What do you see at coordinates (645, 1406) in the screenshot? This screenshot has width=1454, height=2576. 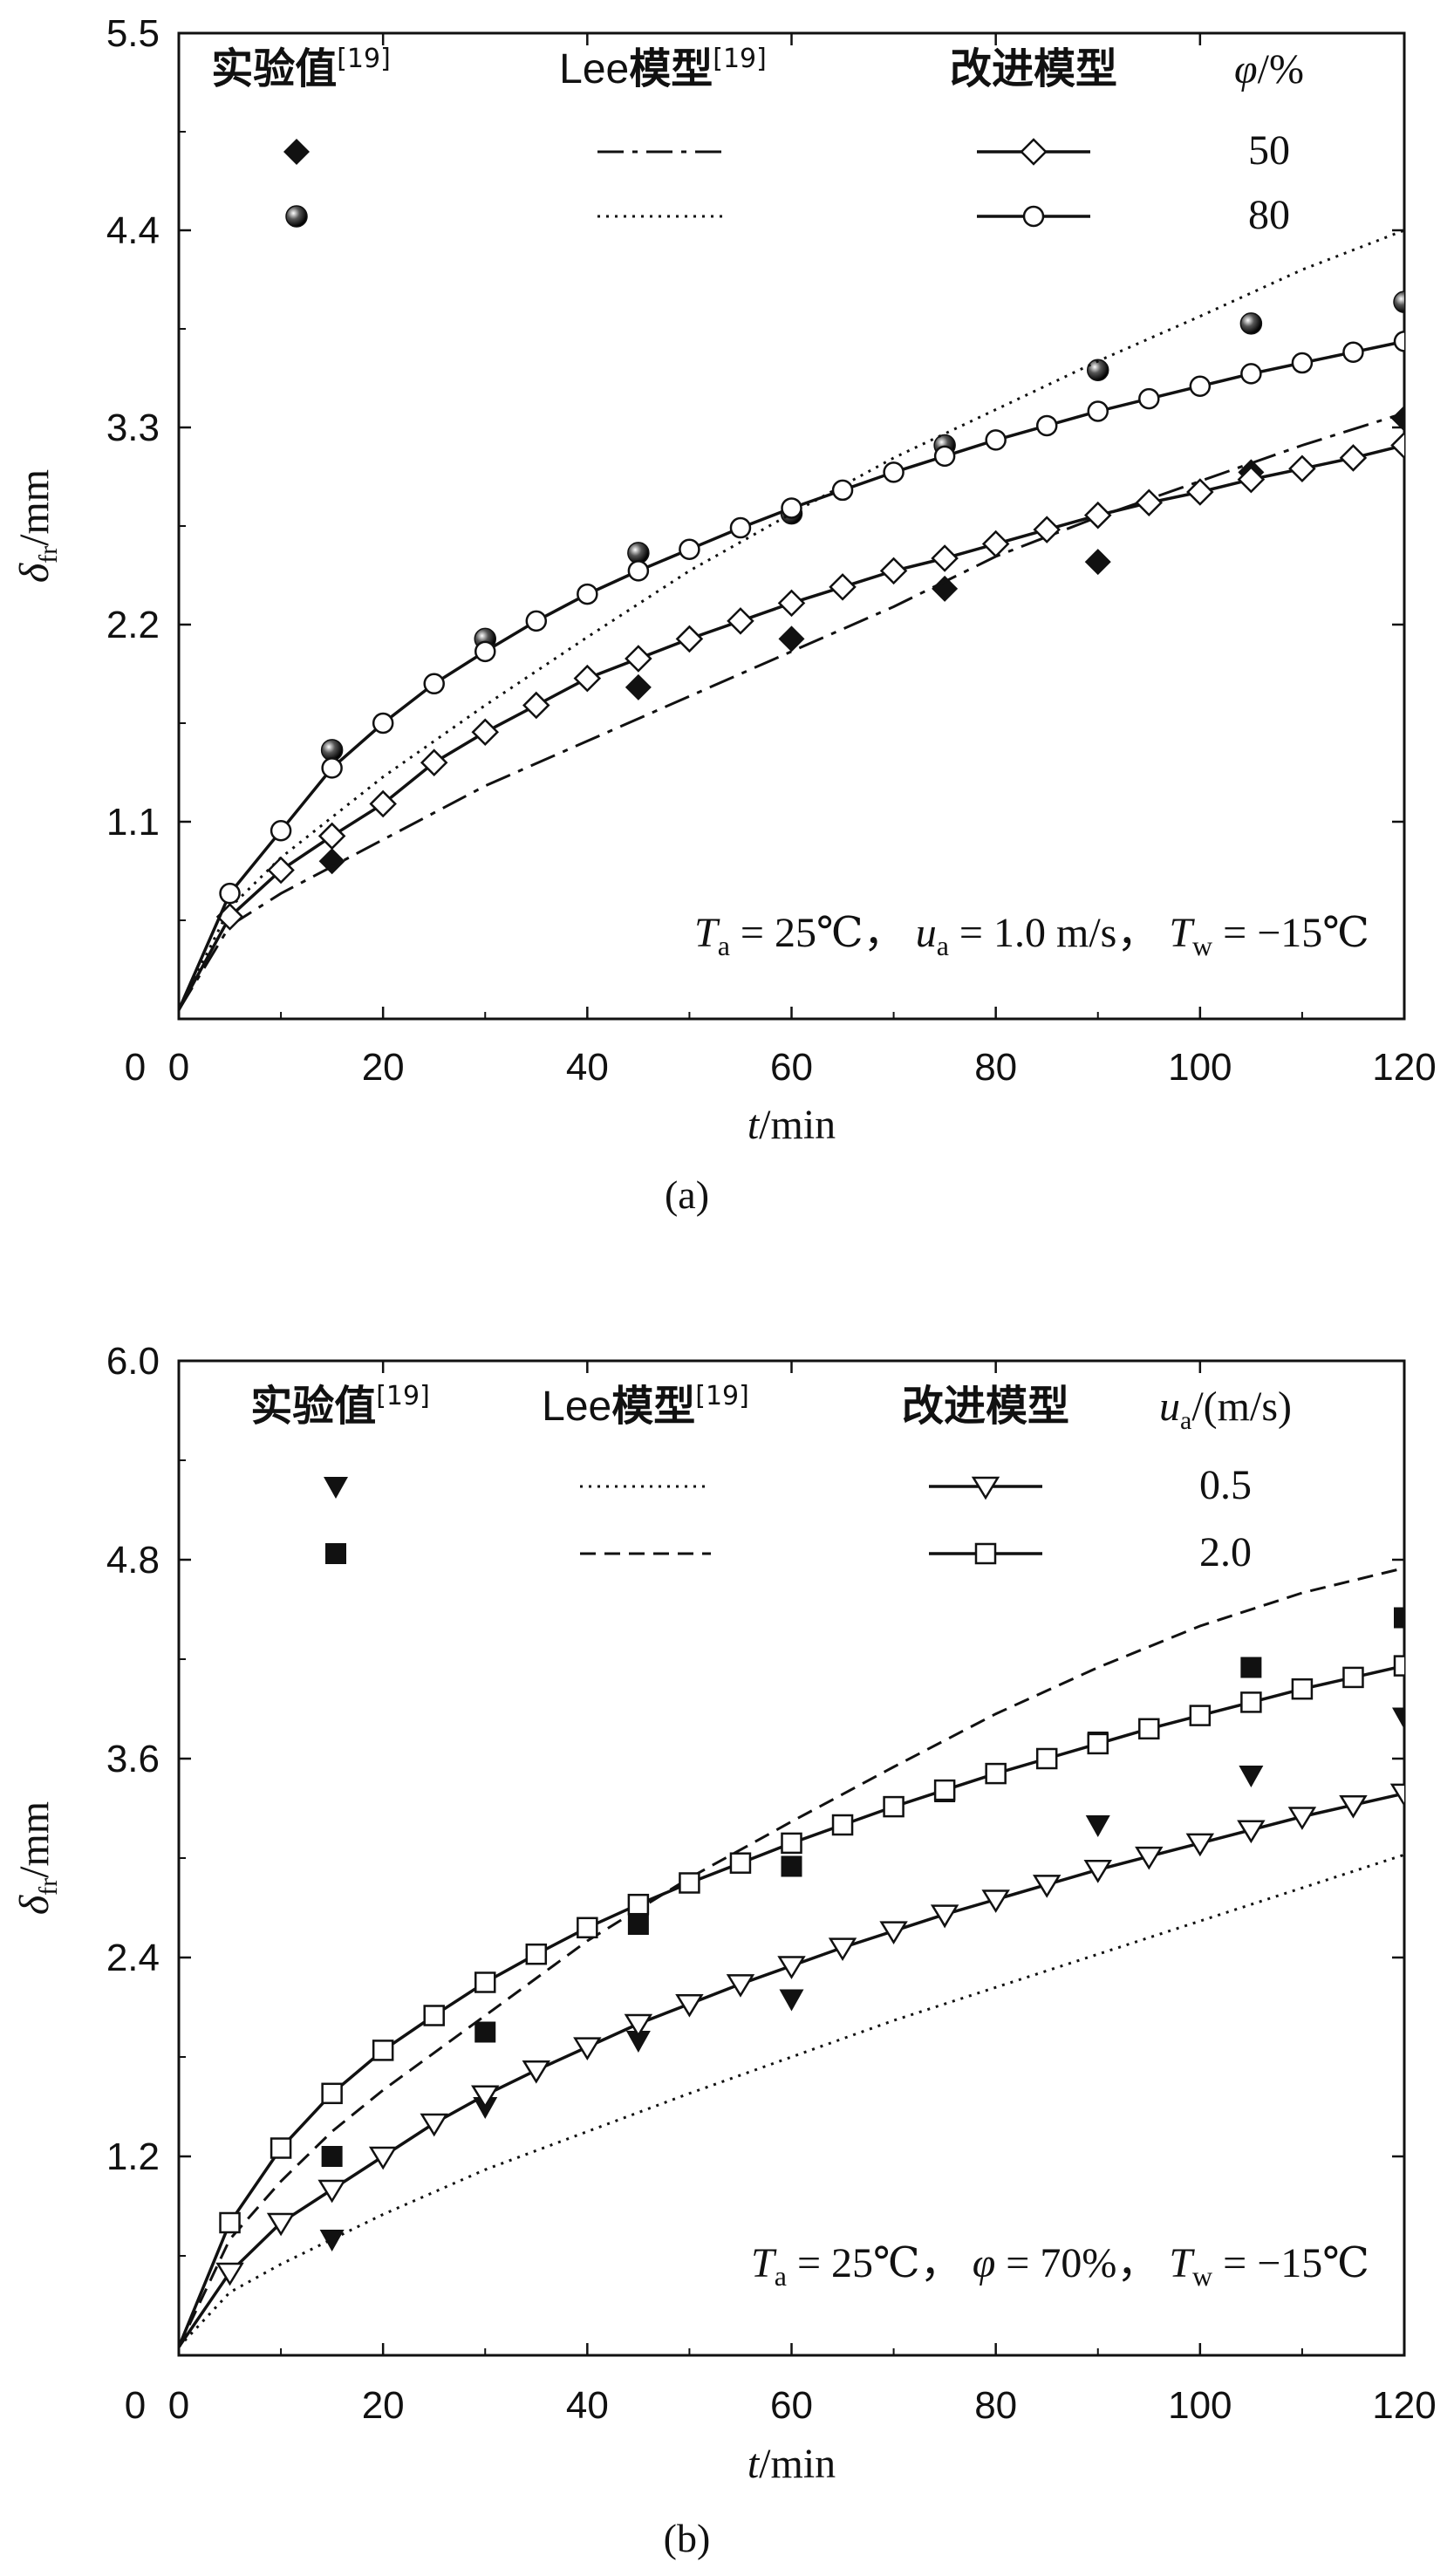 I see `legend-header-lee: Lee模型[19]` at bounding box center [645, 1406].